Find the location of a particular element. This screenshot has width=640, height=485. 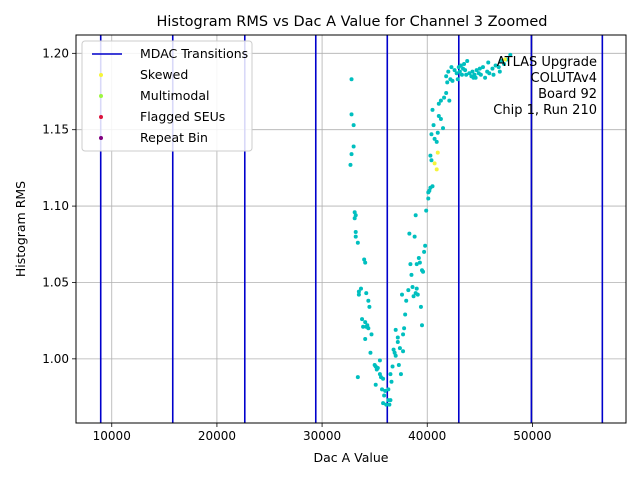

annotation-line: Chip 1, Run 210 is located at coordinates (545, 110).